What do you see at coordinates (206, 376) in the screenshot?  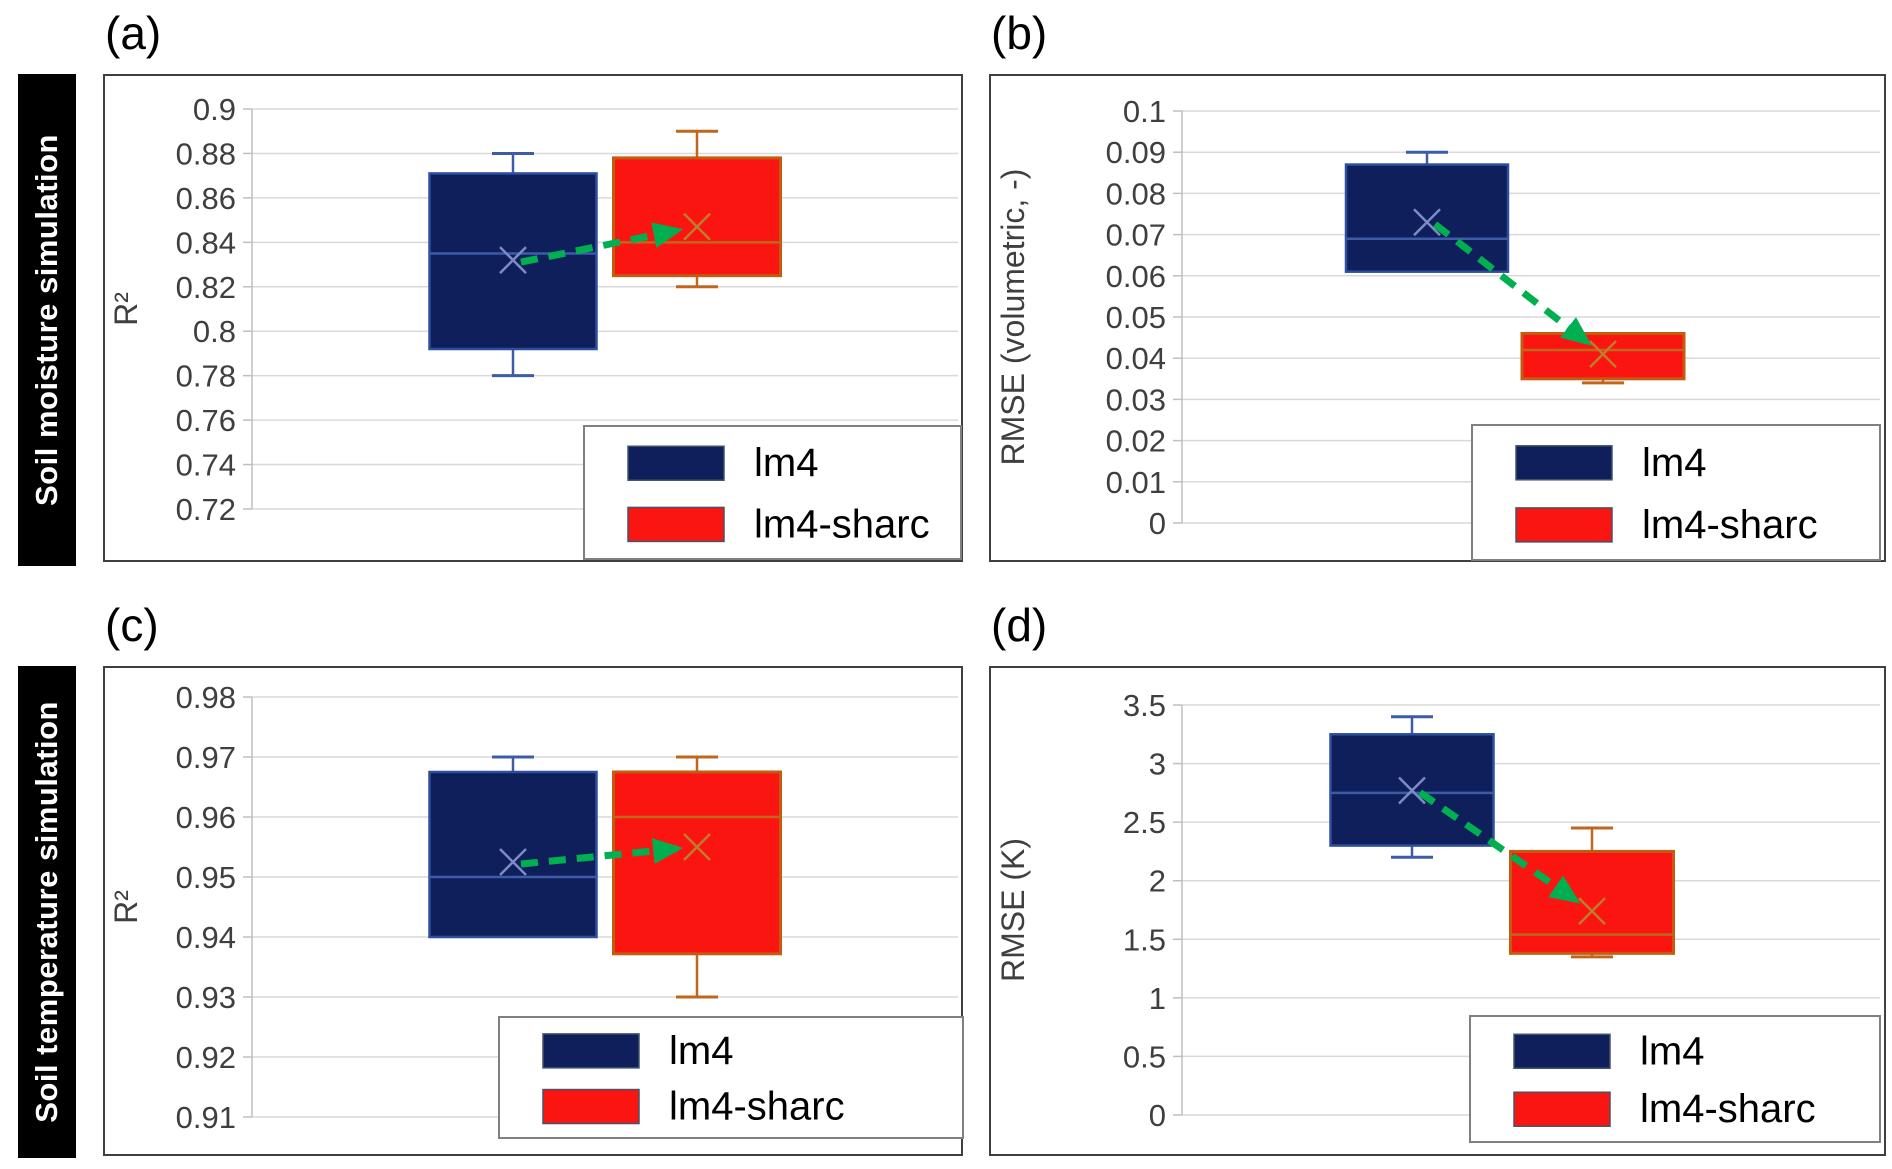 I see `y-tick-label: 0.78` at bounding box center [206, 376].